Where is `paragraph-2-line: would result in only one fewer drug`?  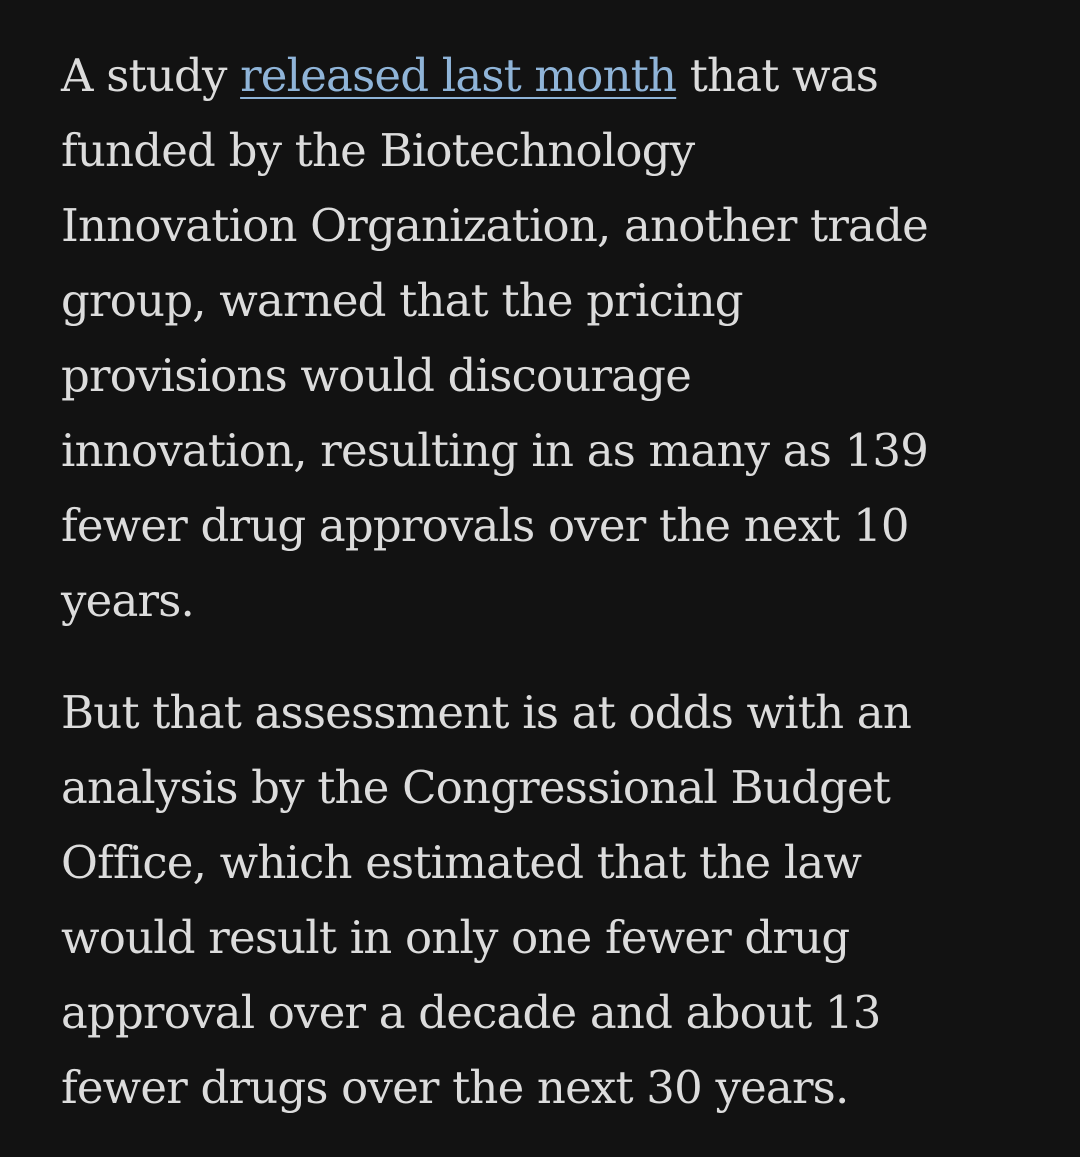 paragraph-2-line: would result in only one fewer drug is located at coordinates (455, 937).